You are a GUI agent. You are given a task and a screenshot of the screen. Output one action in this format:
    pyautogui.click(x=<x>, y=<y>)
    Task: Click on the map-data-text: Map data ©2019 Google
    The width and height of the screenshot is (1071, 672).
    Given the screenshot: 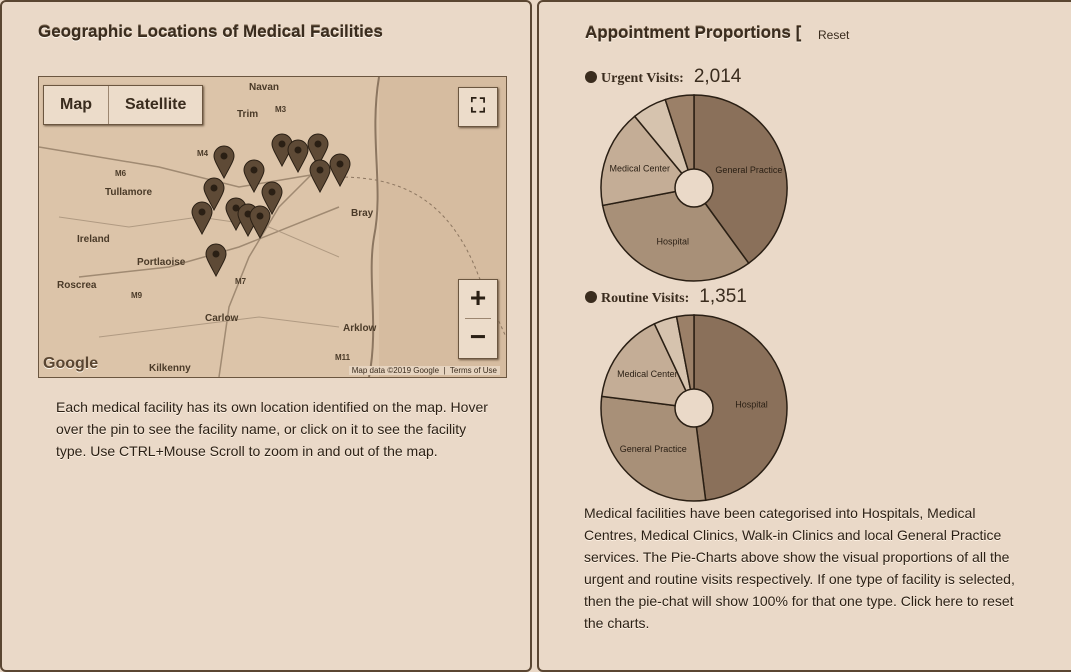 What is the action you would take?
    pyautogui.click(x=395, y=370)
    